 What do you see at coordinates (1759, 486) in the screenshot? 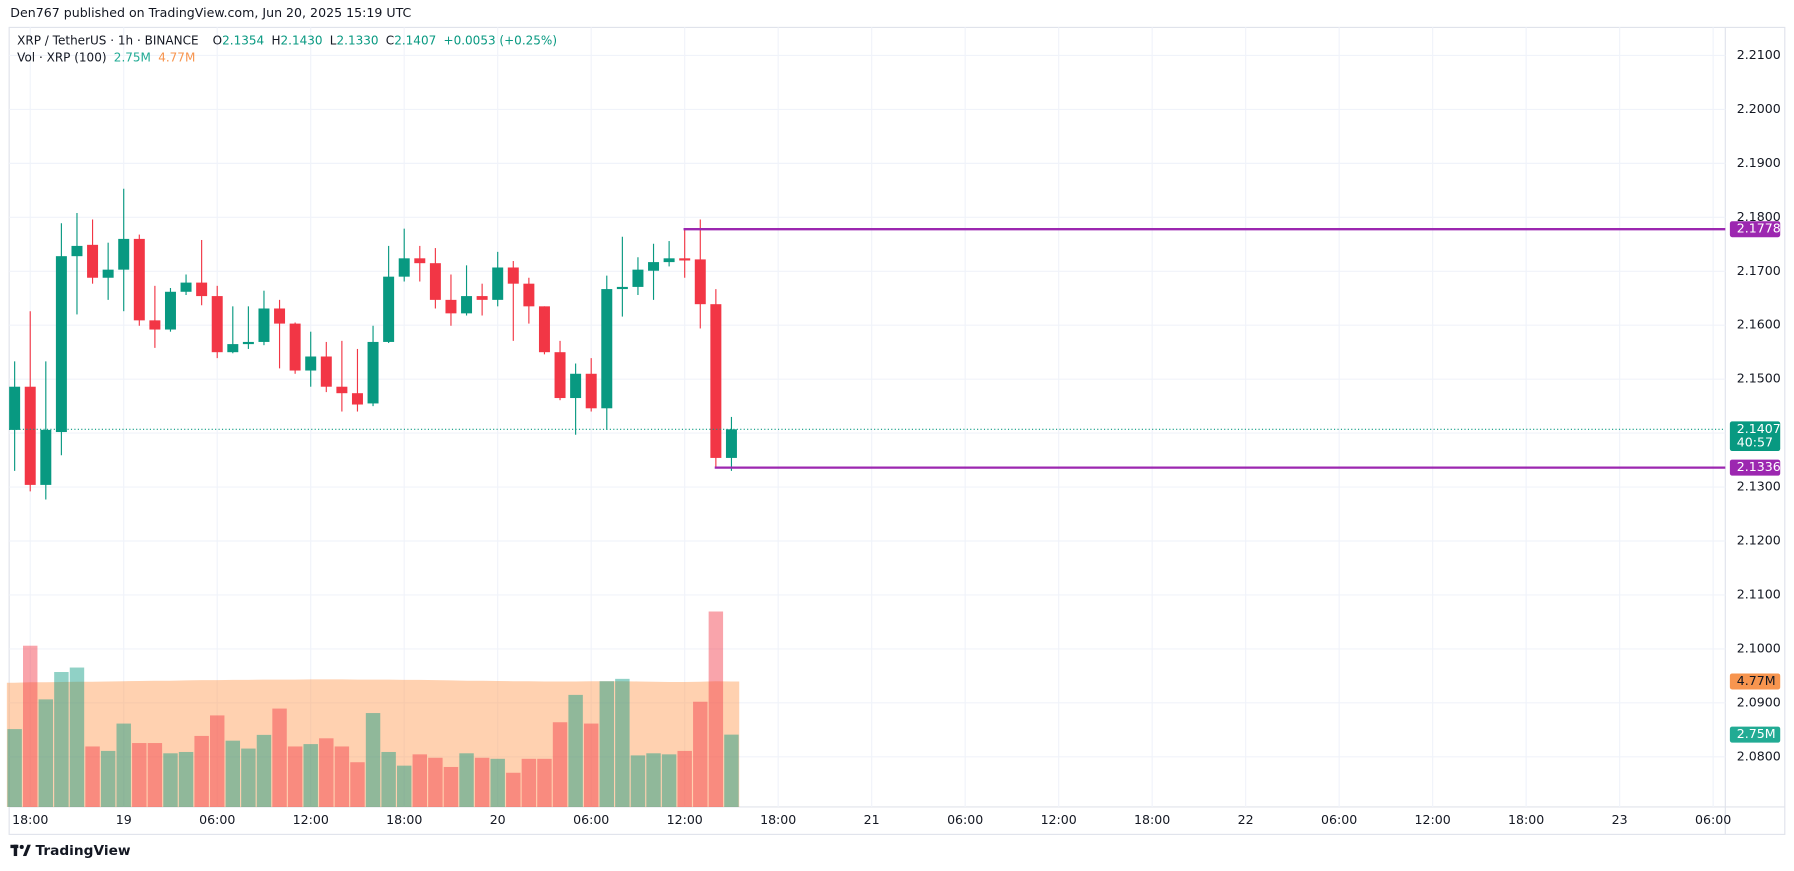
I see `y-tick-label: 2.1300` at bounding box center [1759, 486].